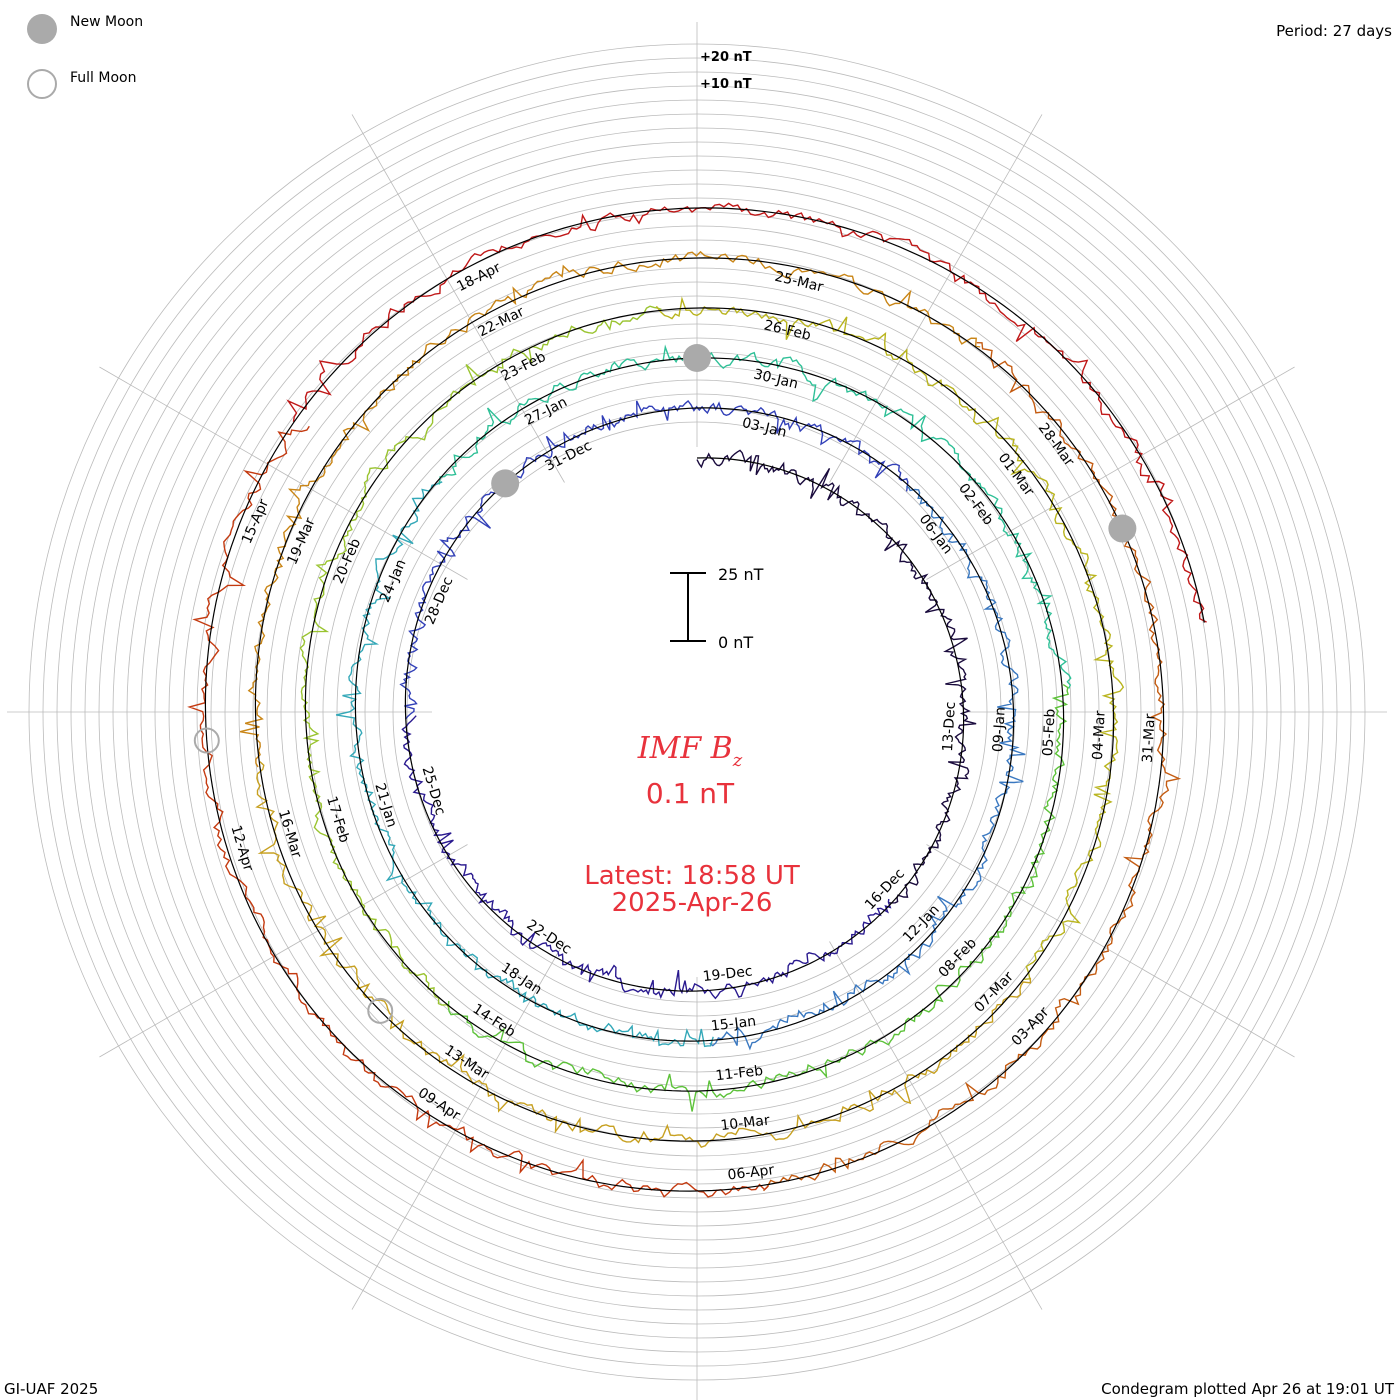 The image size is (1400, 1400). What do you see at coordinates (42, 84) in the screenshot?
I see `full-moon-legend-icon` at bounding box center [42, 84].